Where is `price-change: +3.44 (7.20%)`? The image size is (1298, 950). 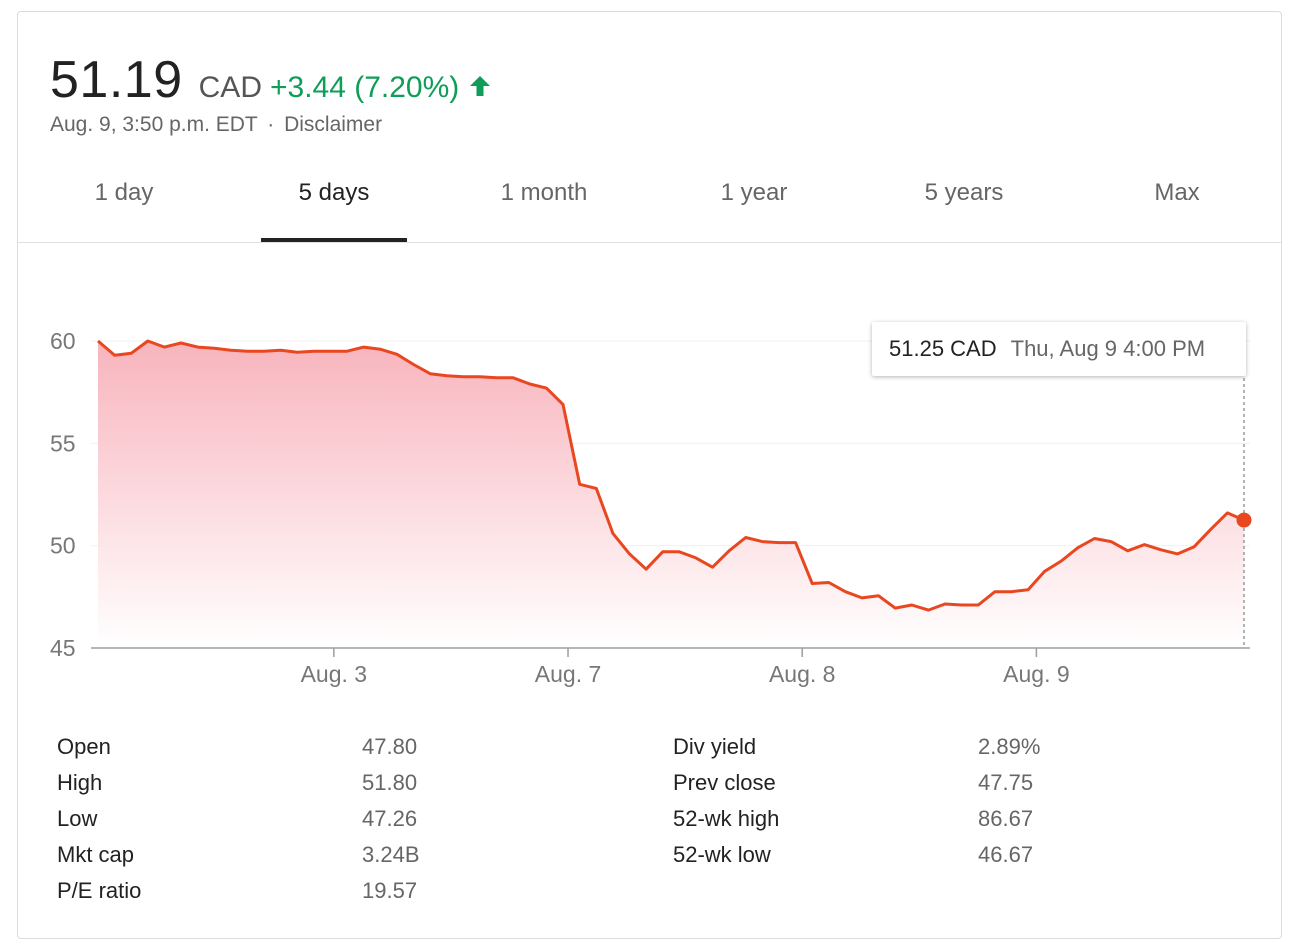 price-change: +3.44 (7.20%) is located at coordinates (364, 87).